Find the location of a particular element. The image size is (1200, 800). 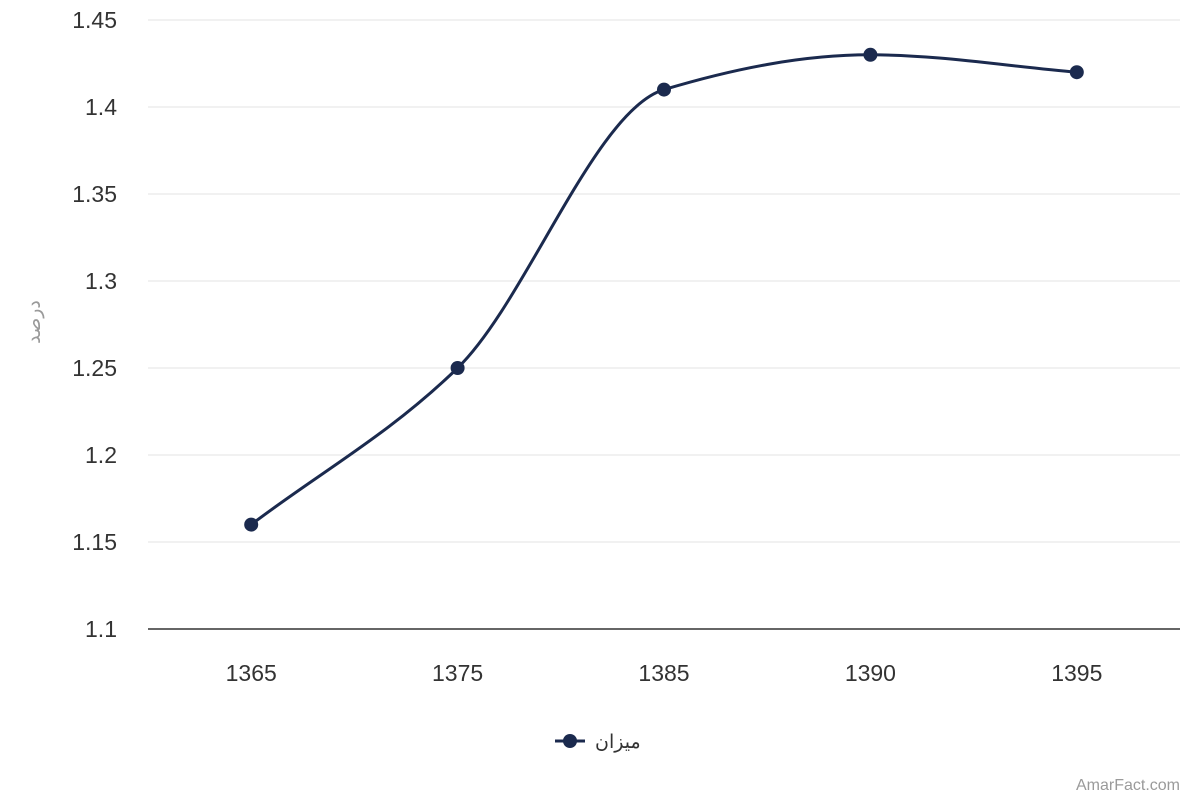

x-tick-label: 1395 is located at coordinates (1076, 673).